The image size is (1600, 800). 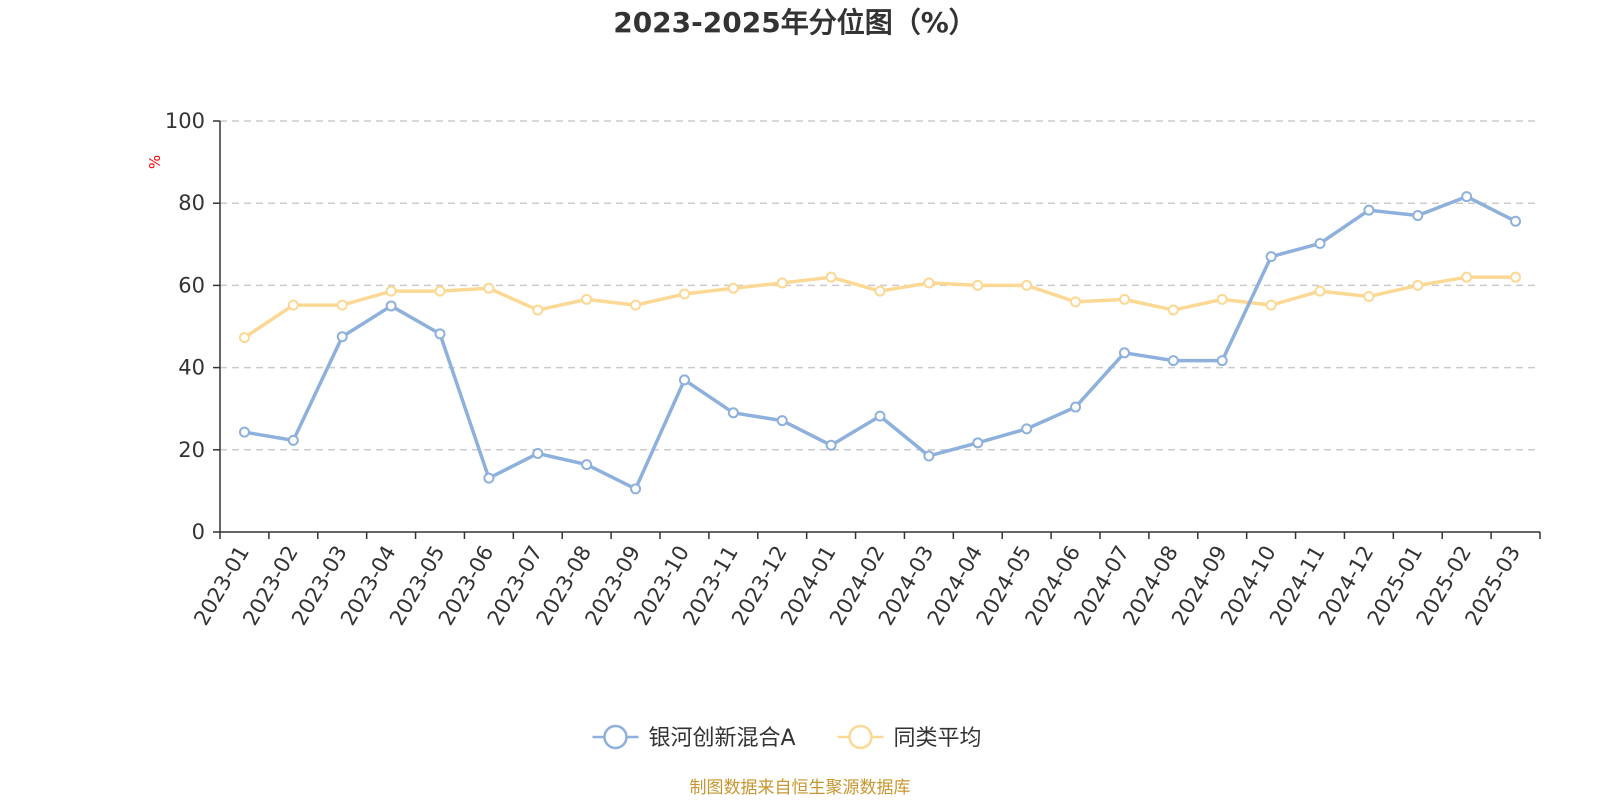 I want to click on y-tick-label: 60, so click(x=191, y=285).